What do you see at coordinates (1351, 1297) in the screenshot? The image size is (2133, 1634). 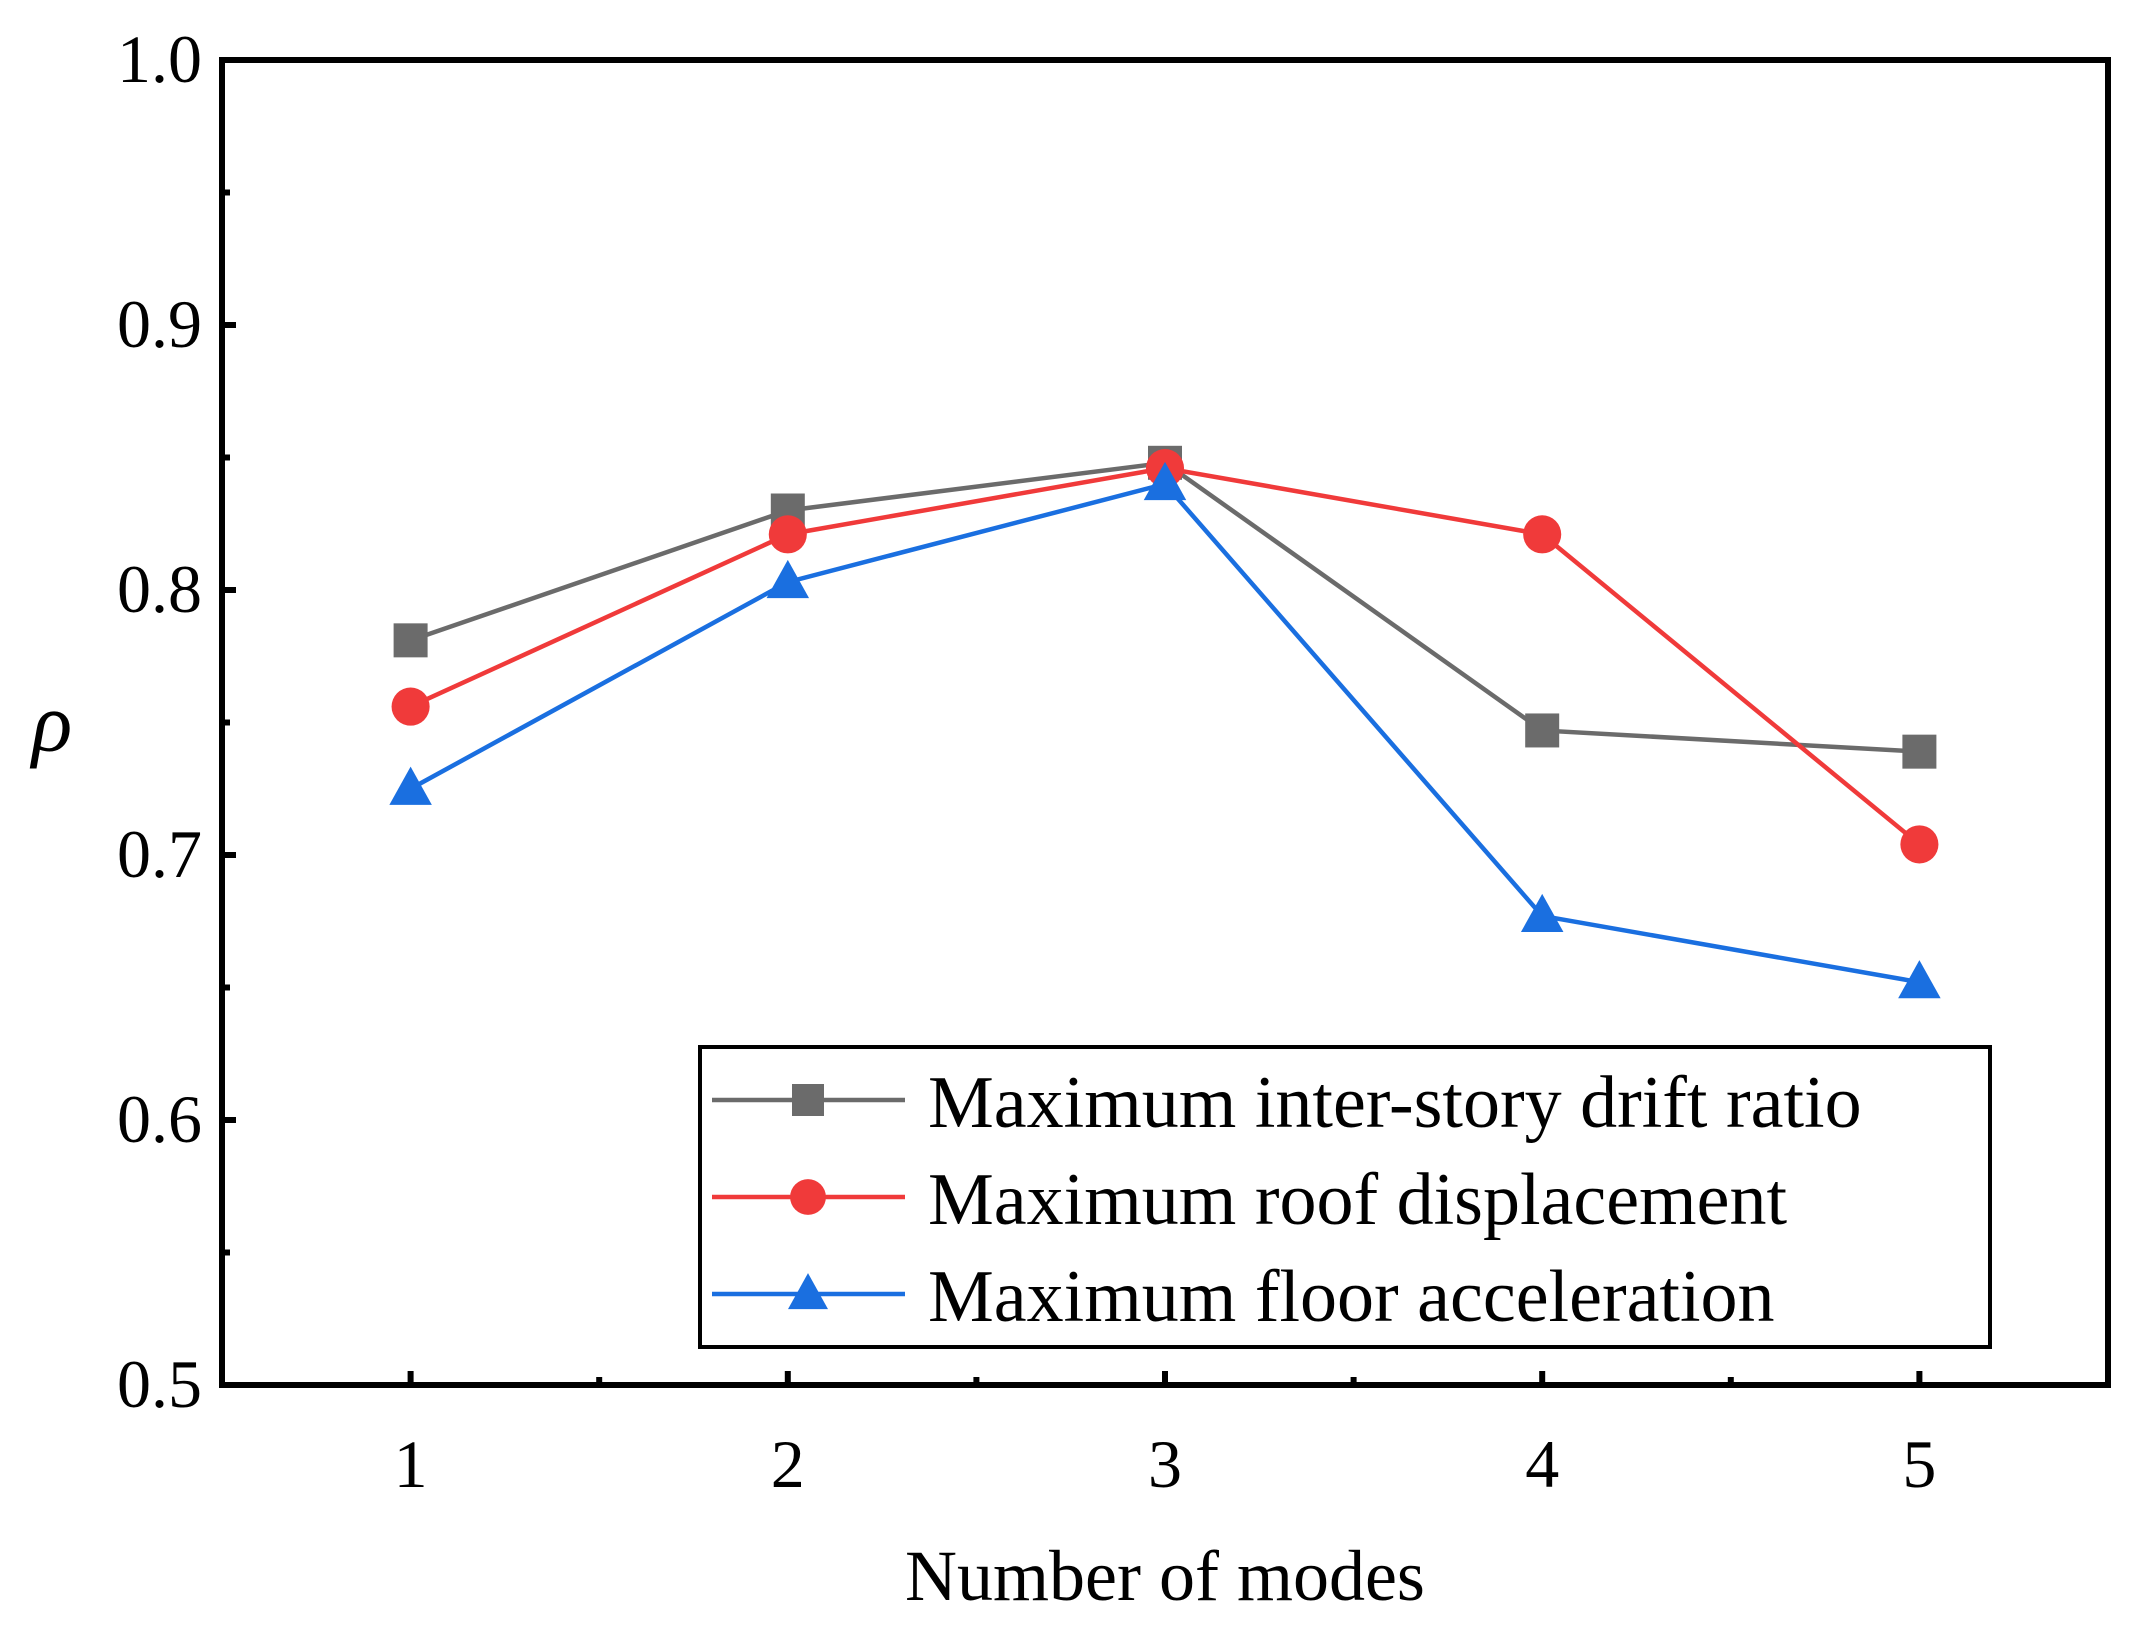 I see `legend-label: Maximum floor acceleration` at bounding box center [1351, 1297].